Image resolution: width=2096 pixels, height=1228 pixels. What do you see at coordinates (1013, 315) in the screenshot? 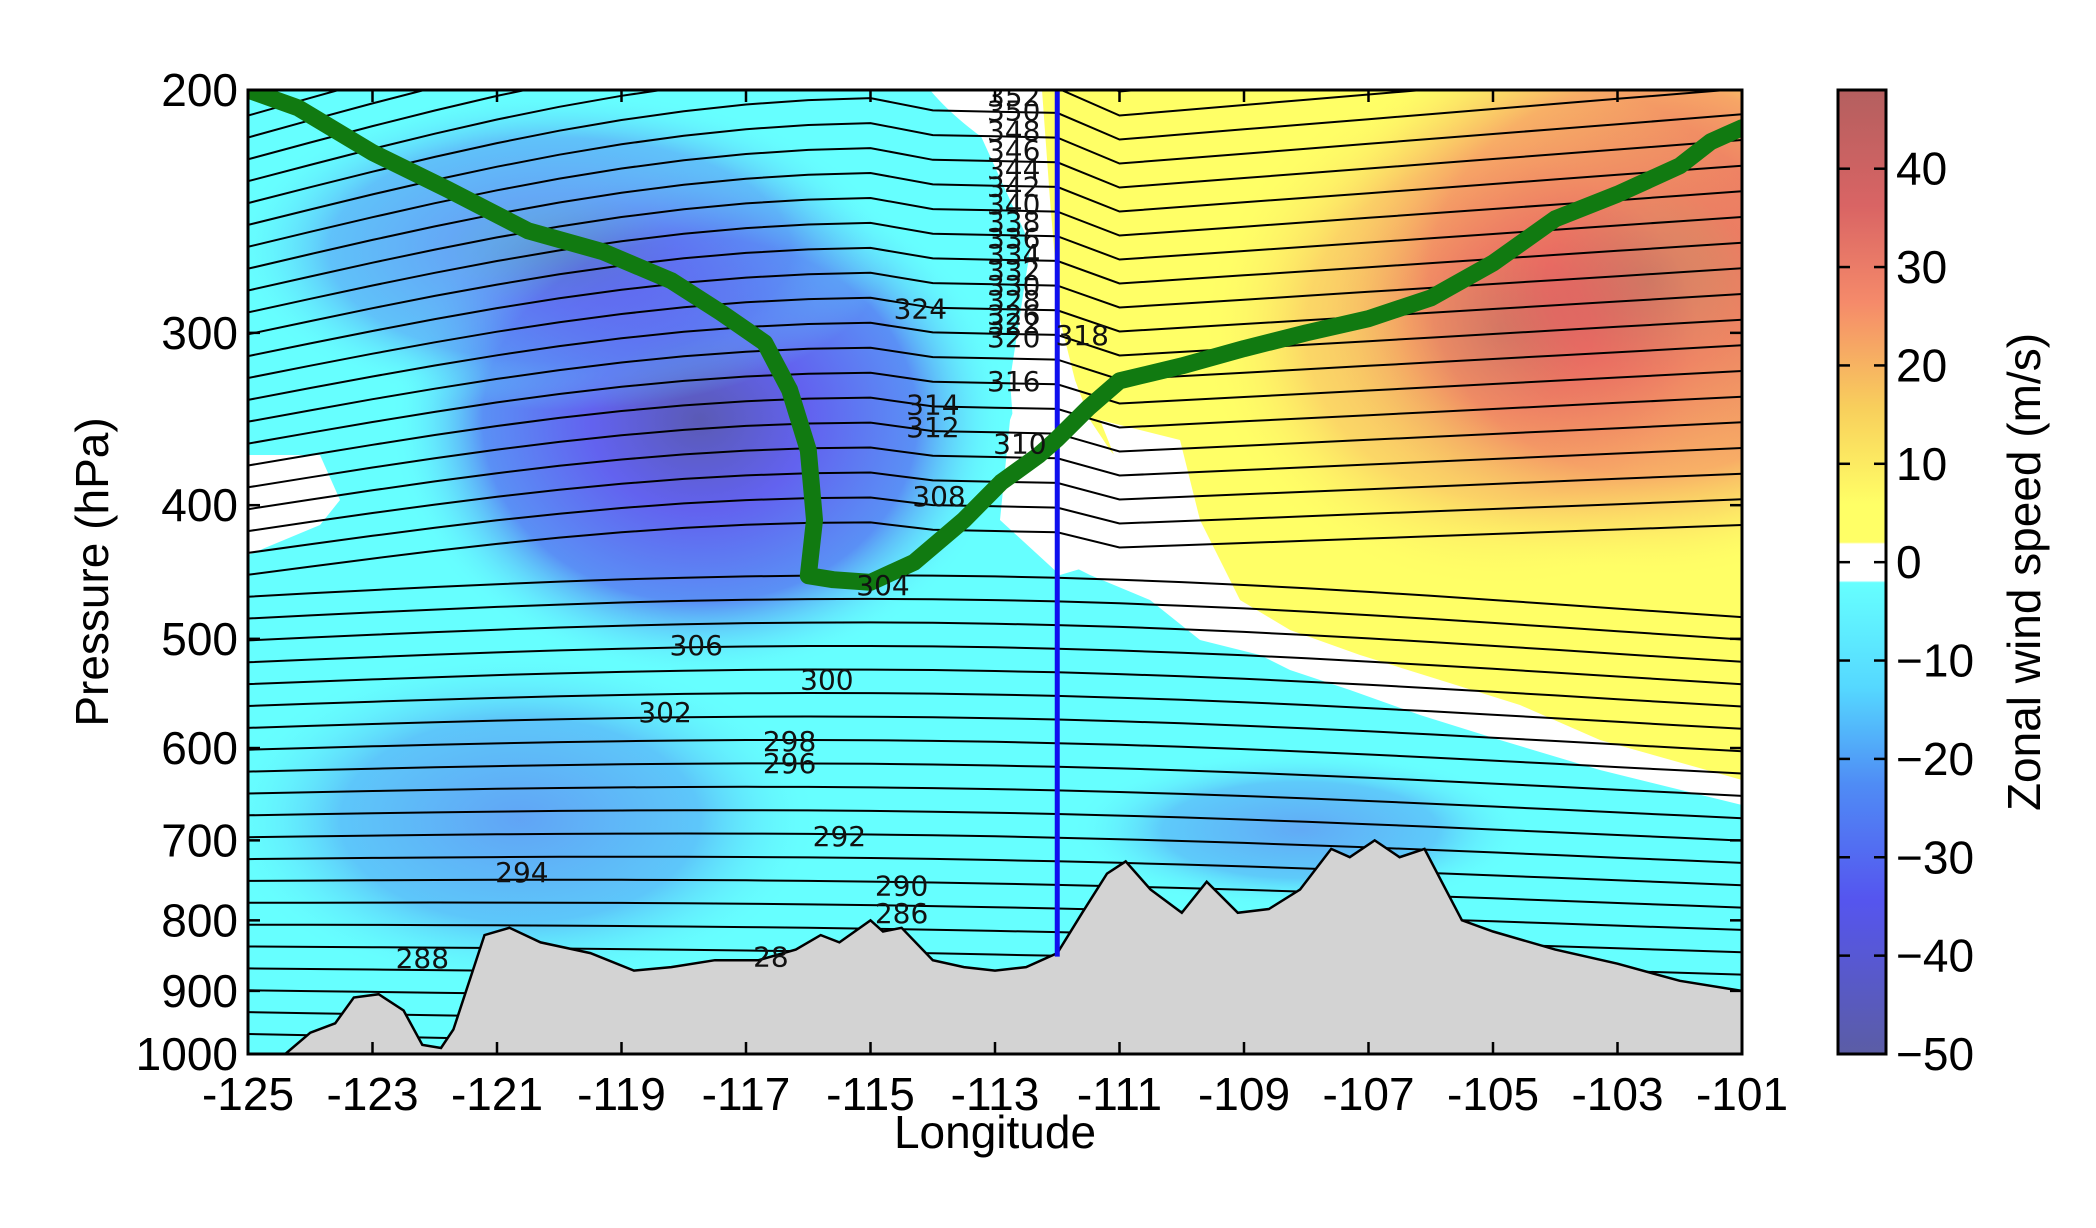
I see `contour-label: 326` at bounding box center [1013, 315].